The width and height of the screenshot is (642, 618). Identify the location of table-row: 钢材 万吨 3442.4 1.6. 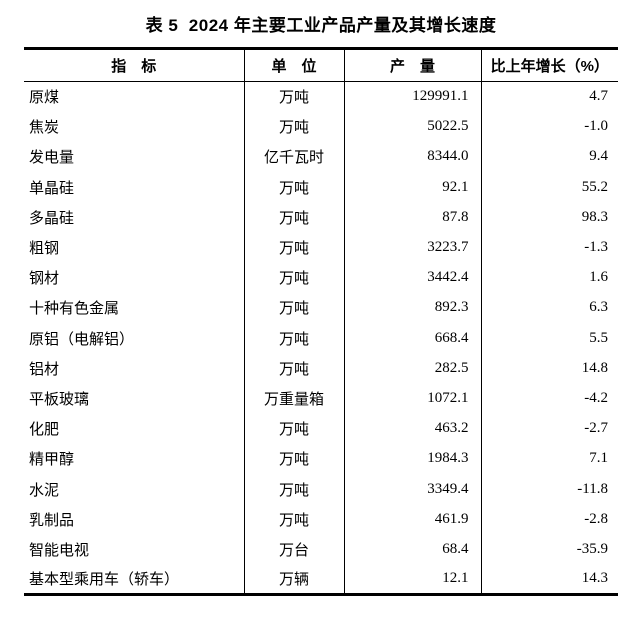
(321, 277).